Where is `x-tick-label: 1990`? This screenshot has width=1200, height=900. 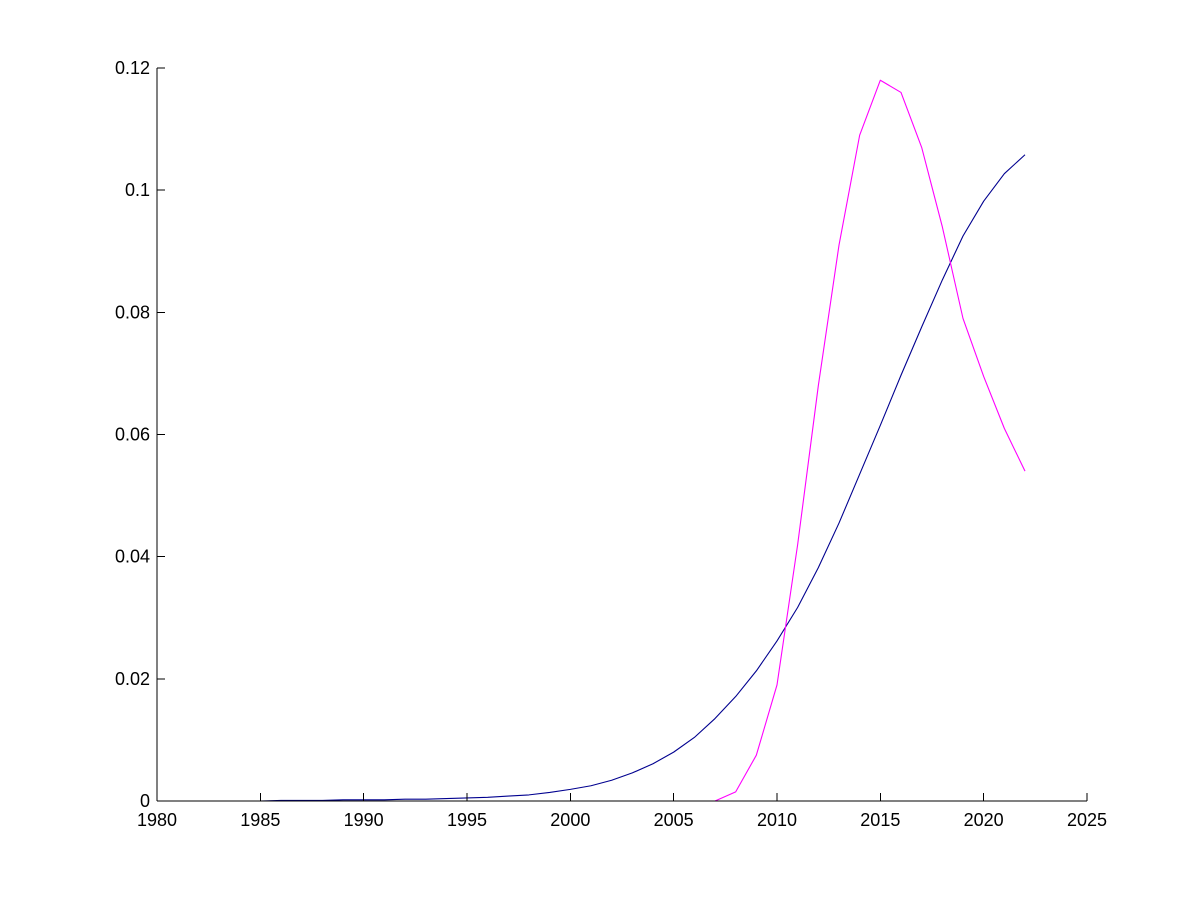
x-tick-label: 1990 is located at coordinates (364, 820).